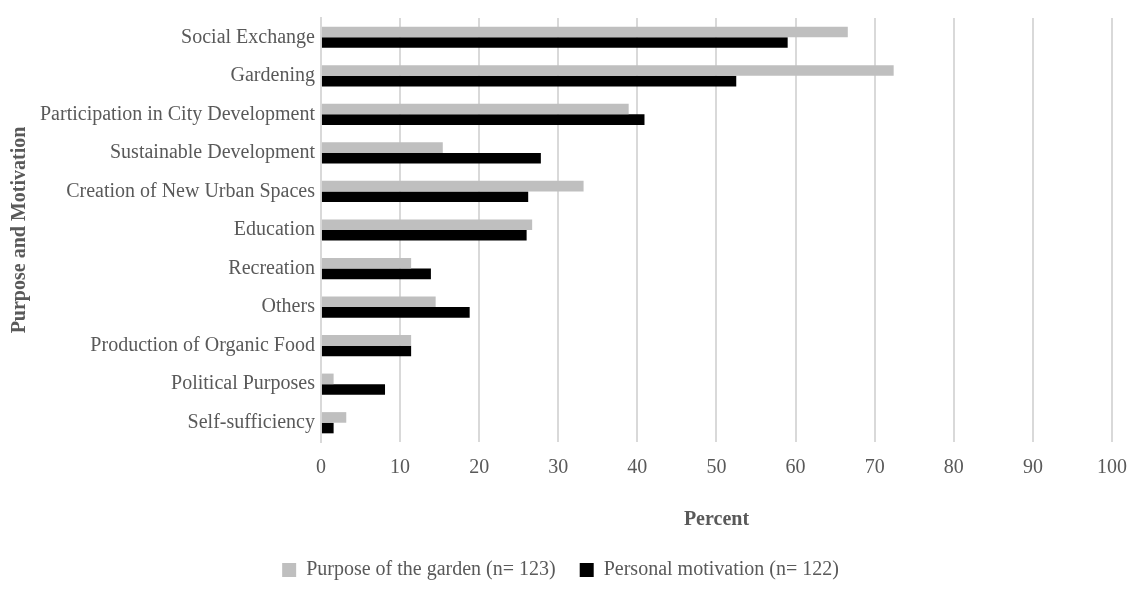 The image size is (1141, 594). What do you see at coordinates (795, 466) in the screenshot?
I see `x-tick-label: 60` at bounding box center [795, 466].